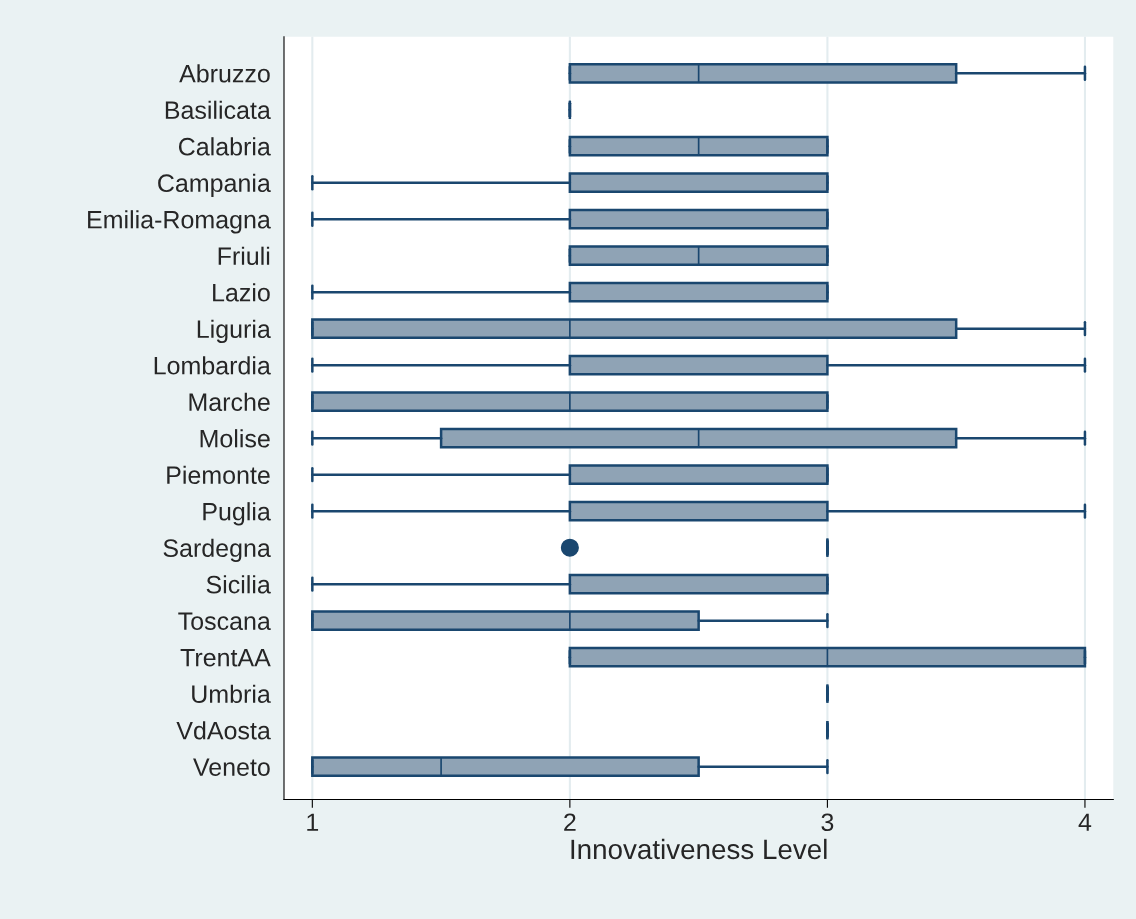 The image size is (1136, 919). I want to click on y-tick-label: Friuli, so click(244, 256).